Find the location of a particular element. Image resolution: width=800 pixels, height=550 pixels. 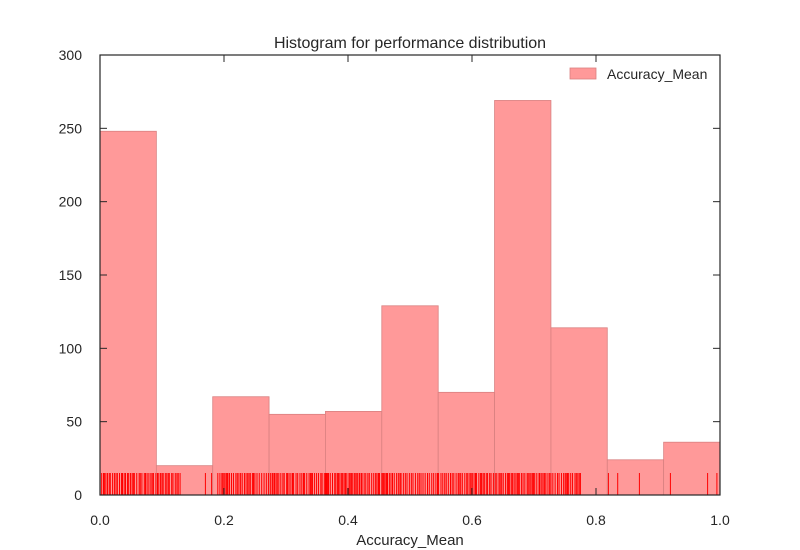

y-tick-label: 200 is located at coordinates (71, 202).